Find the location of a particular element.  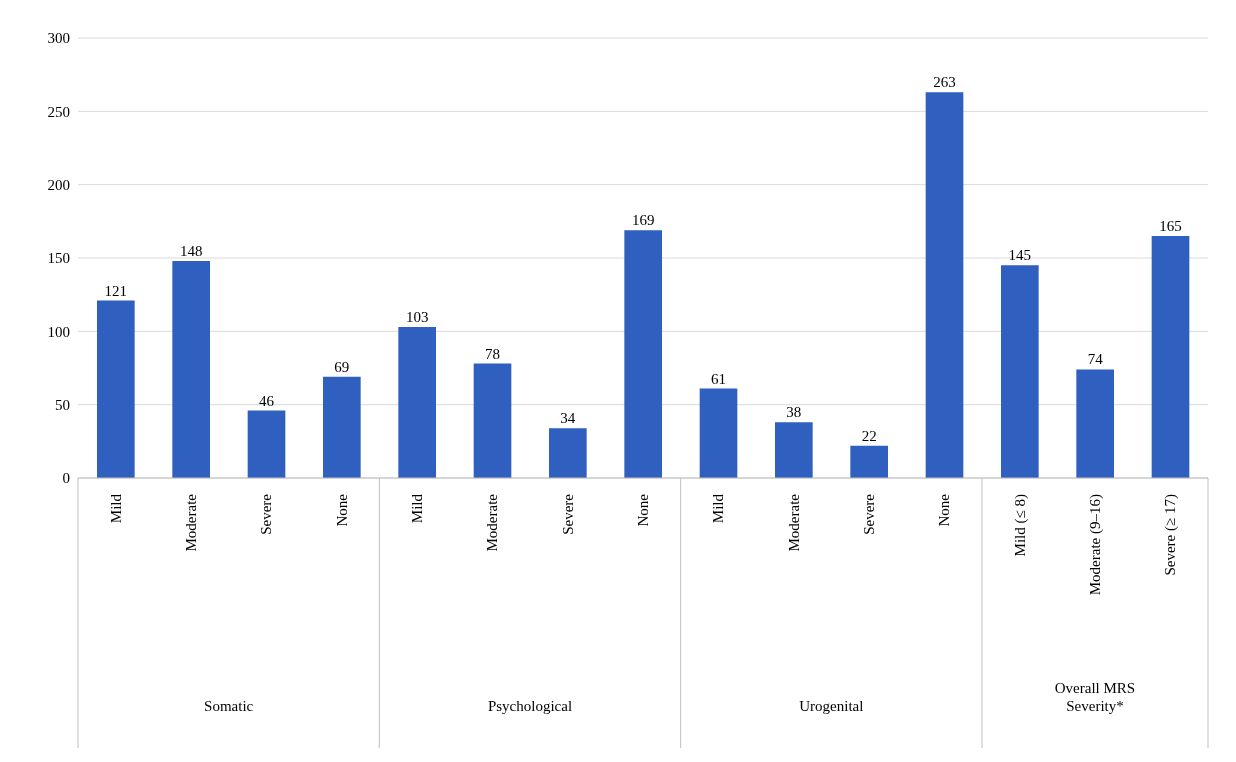

y-tick-label: 150 is located at coordinates (58, 258).